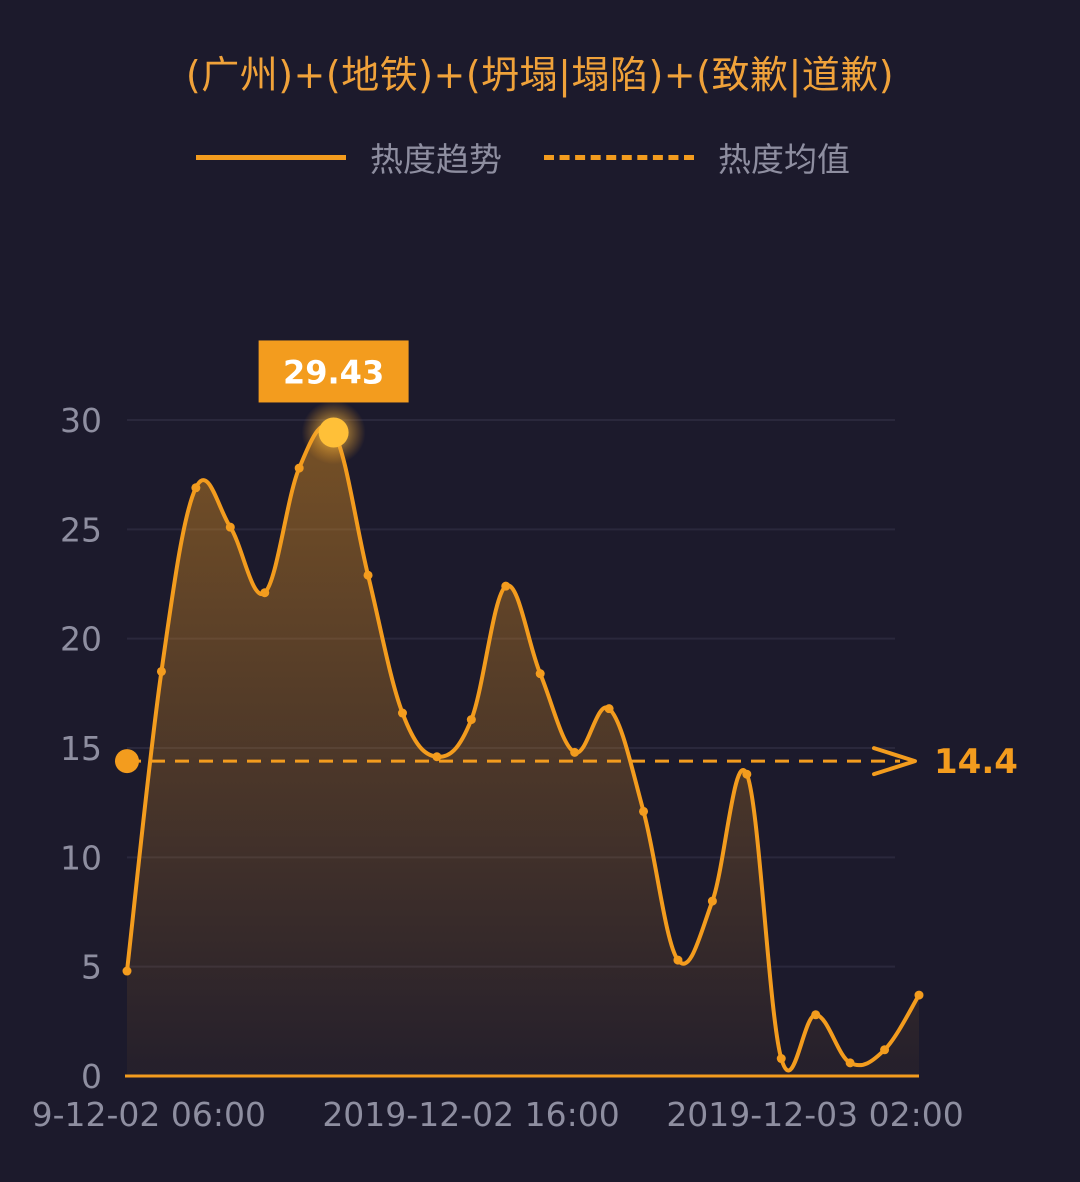 This screenshot has height=1182, width=1080. Describe the element at coordinates (333, 432) in the screenshot. I see `peak-point` at that location.